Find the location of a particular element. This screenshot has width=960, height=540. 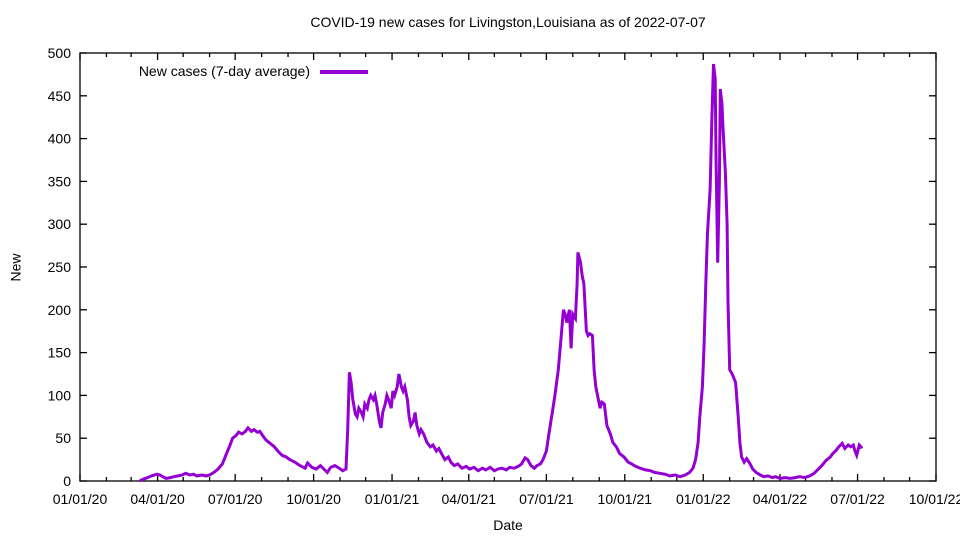

legend: New cases (7-day average) is located at coordinates (232, 71).